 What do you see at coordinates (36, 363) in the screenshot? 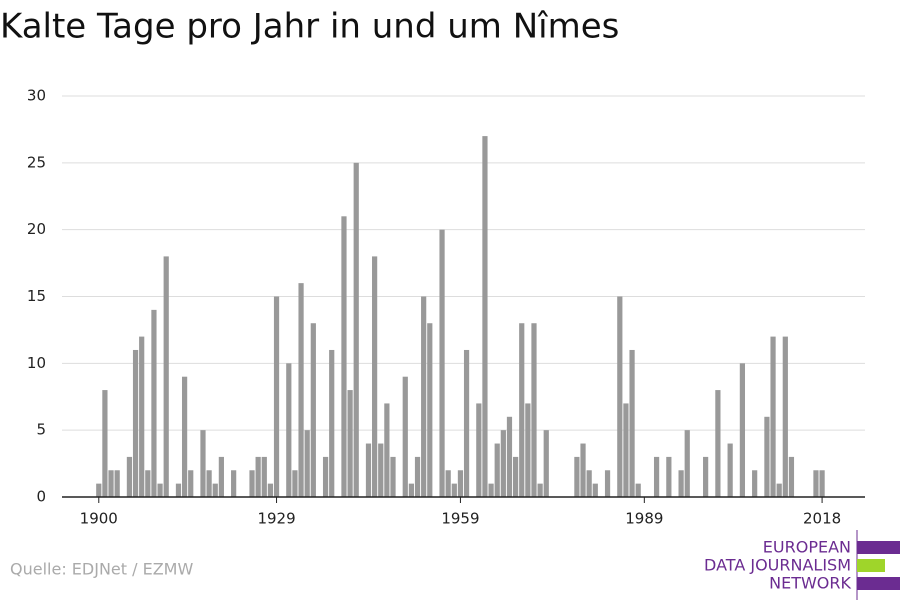
I see `y-tick-label: 10` at bounding box center [36, 363].